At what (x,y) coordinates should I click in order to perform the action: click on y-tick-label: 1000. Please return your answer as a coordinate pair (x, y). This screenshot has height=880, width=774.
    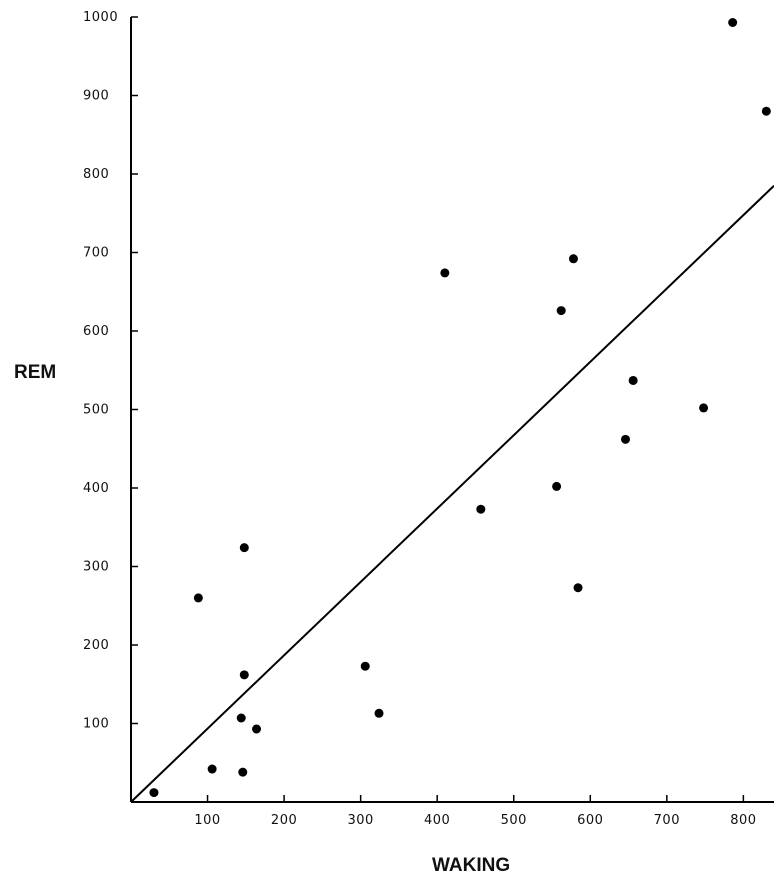
    Looking at the image, I should click on (100, 17).